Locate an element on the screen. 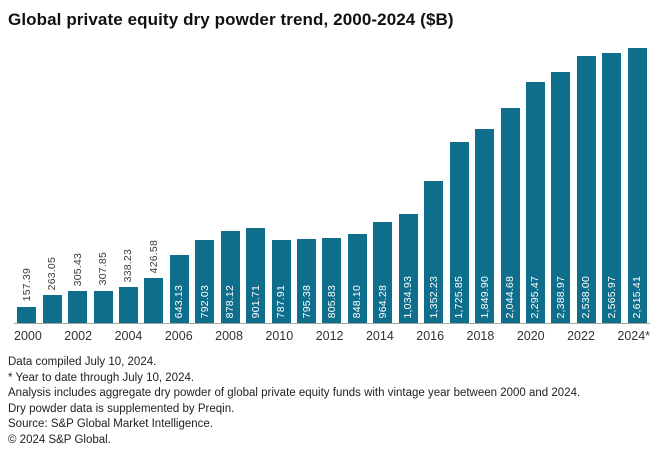 This screenshot has height=466, width=660. x-tick-label: 2024* is located at coordinates (634, 336).